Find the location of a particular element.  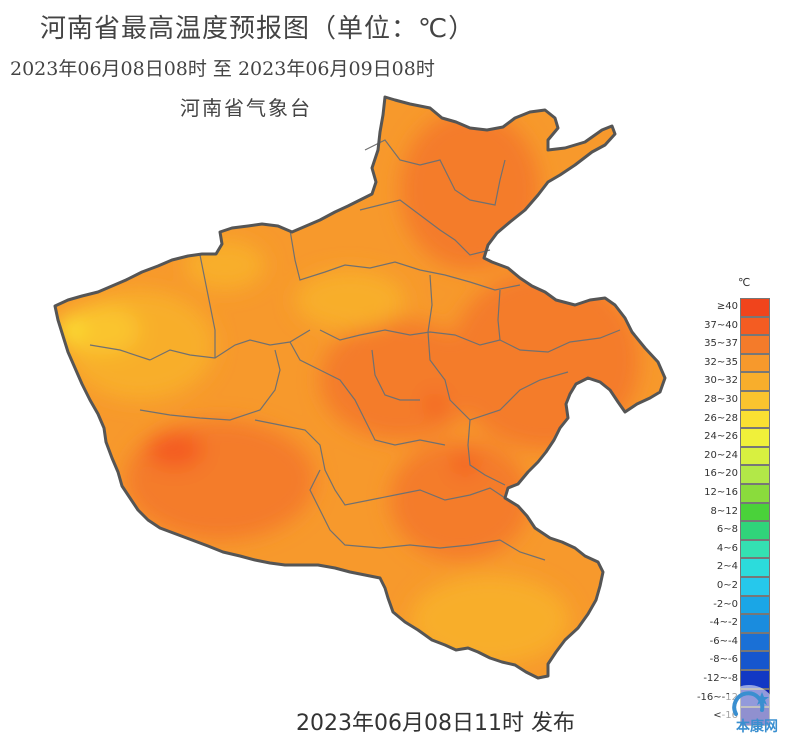

legend-item: -4~-2 is located at coordinates (732, 623).